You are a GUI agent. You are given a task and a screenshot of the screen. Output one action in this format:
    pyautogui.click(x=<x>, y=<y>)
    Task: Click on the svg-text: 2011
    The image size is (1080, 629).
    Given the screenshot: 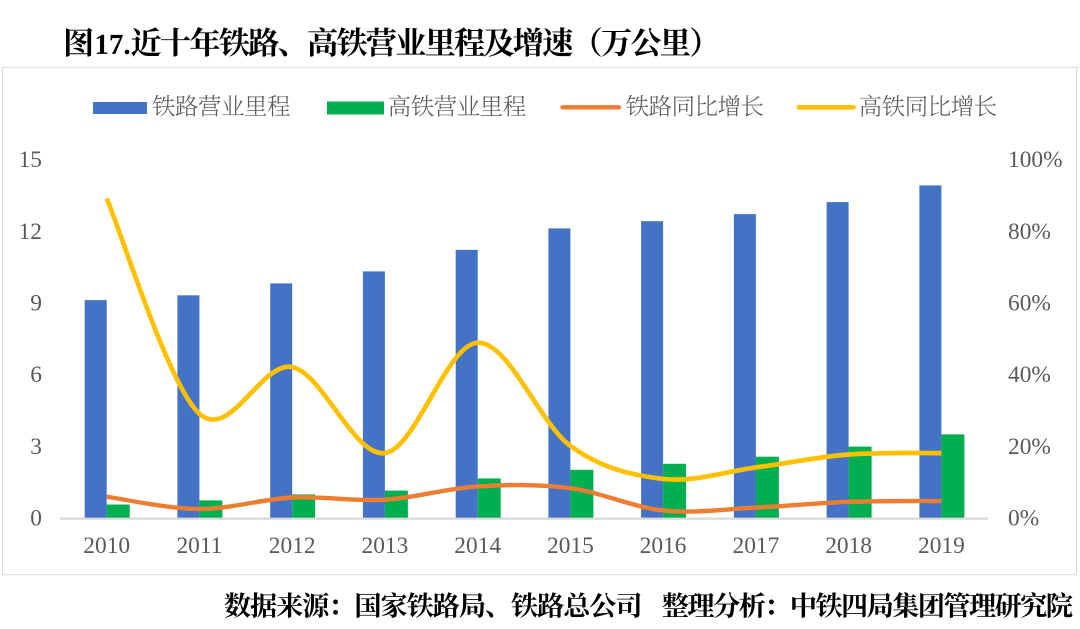 What is the action you would take?
    pyautogui.click(x=199, y=546)
    